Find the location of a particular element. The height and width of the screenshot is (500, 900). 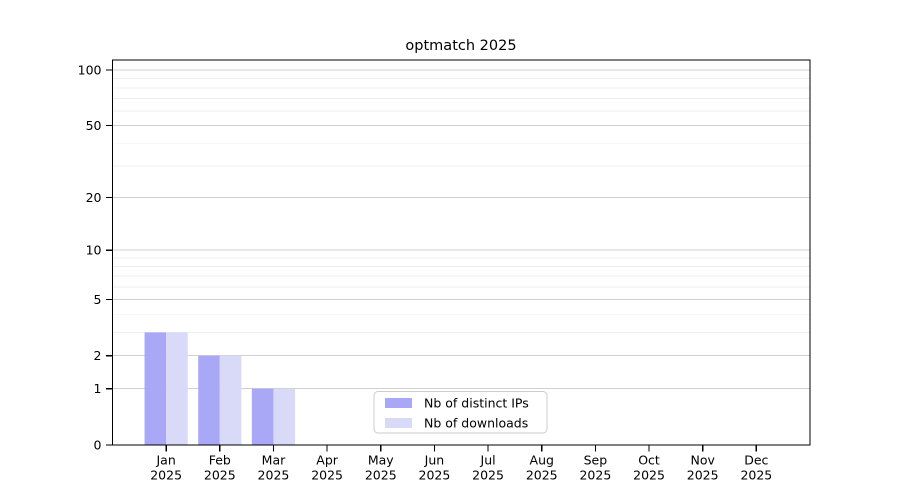

y-tick-label: 5 is located at coordinates (98, 299).